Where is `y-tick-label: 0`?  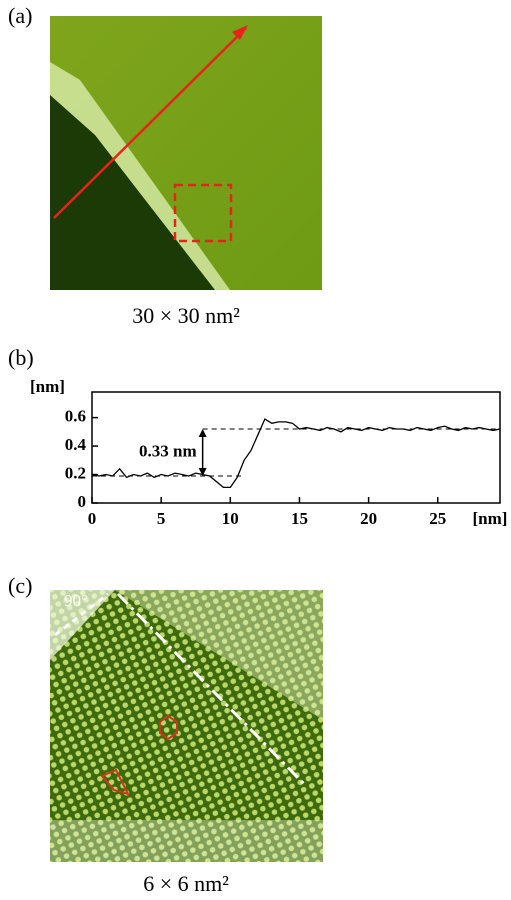
y-tick-label: 0 is located at coordinates (82, 501).